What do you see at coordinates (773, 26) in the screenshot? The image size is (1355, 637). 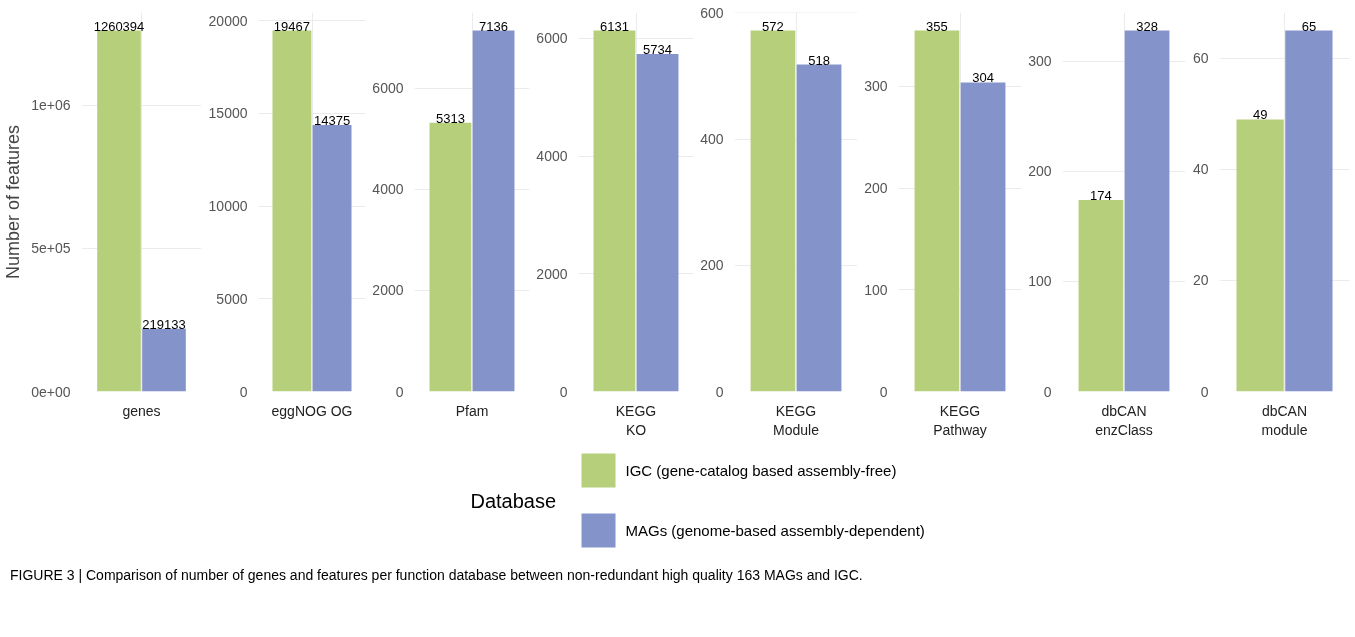 I see `data-label: 572` at bounding box center [773, 26].